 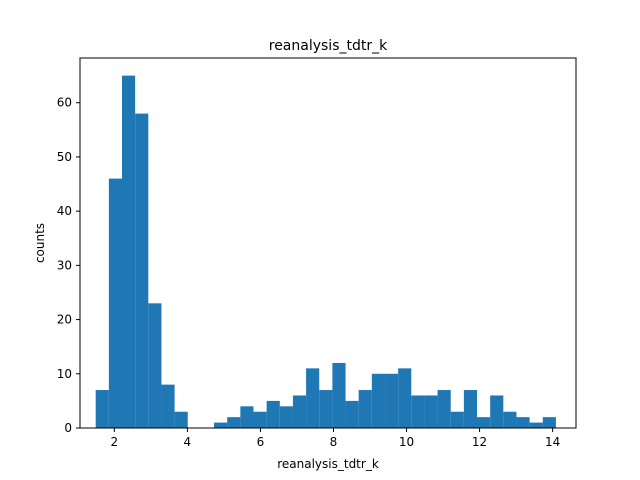 What do you see at coordinates (40, 243) in the screenshot?
I see `y-axis-label: counts` at bounding box center [40, 243].